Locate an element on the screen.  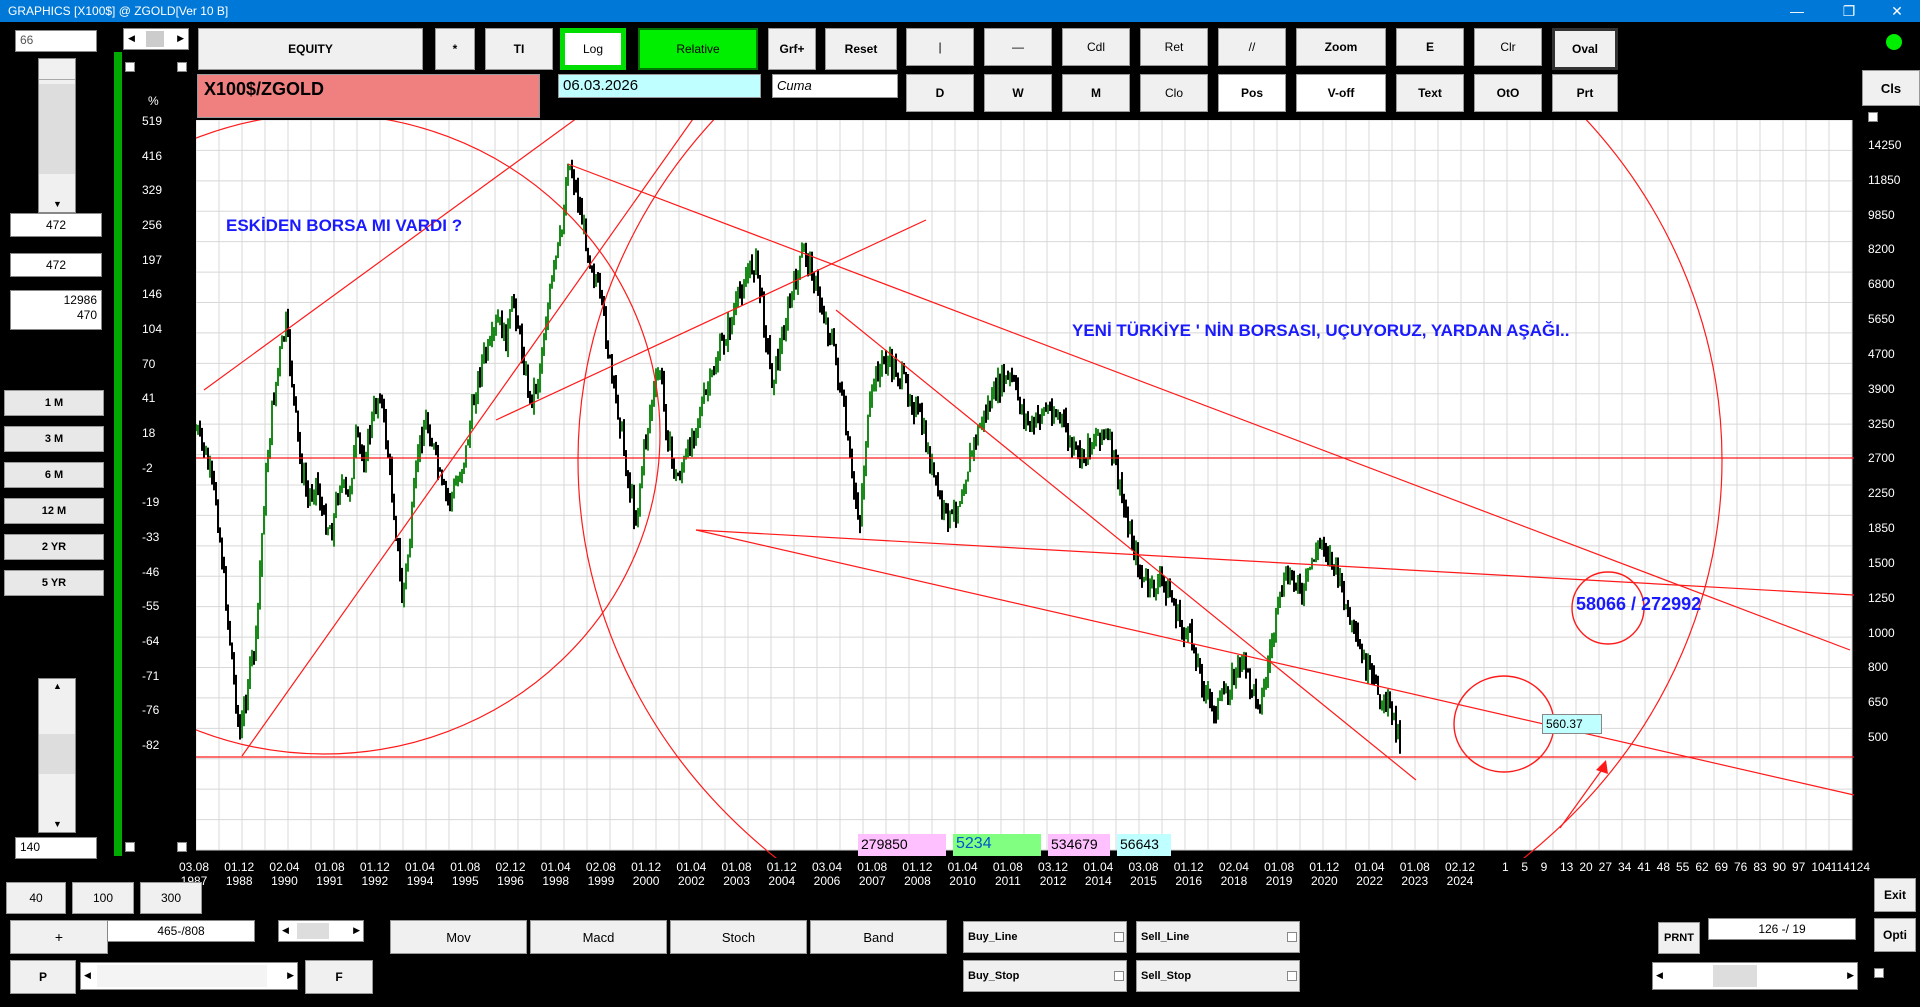
right-axis-tick: 1250 is located at coordinates (1881, 597).